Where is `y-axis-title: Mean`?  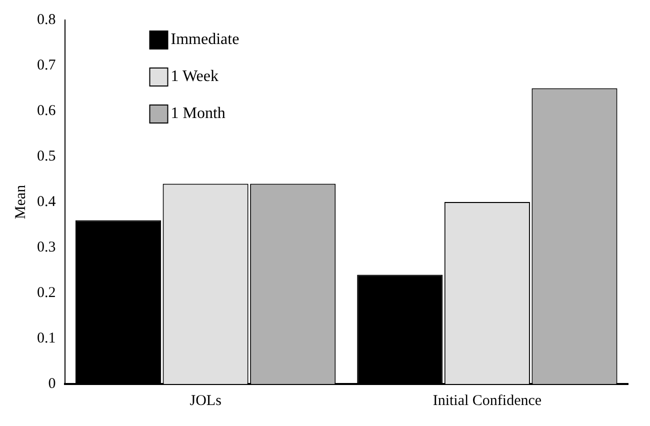 y-axis-title: Mean is located at coordinates (20, 202).